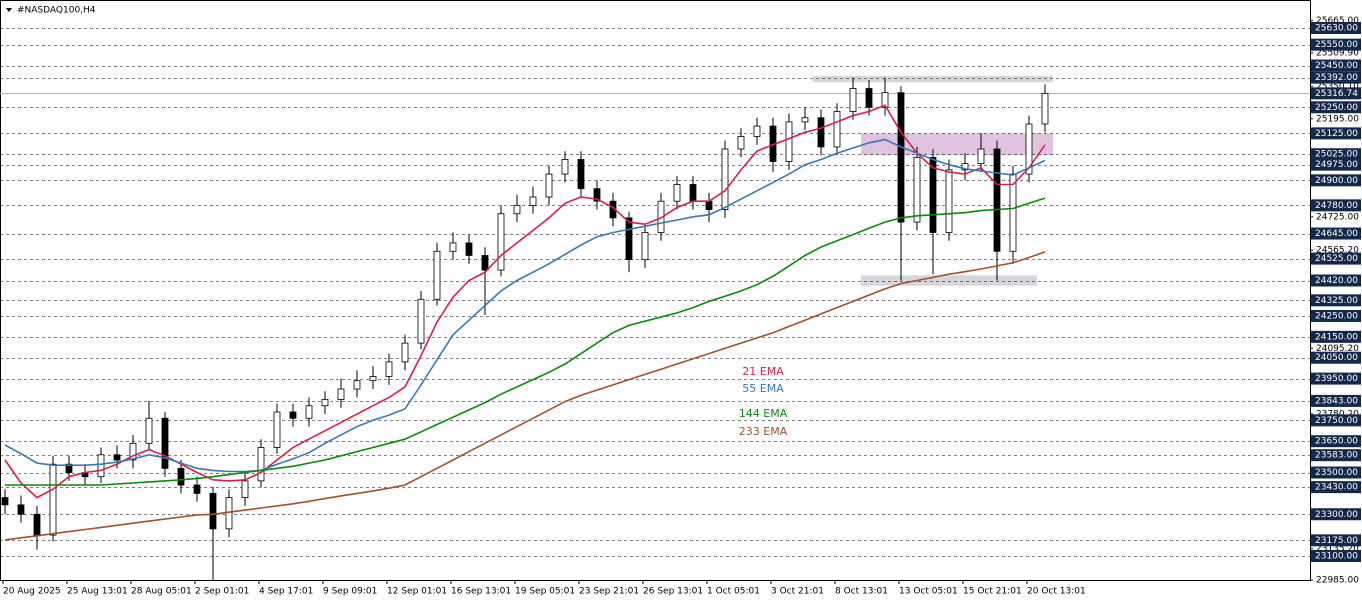 The image size is (1362, 603). What do you see at coordinates (861, 592) in the screenshot?
I see `x-tick-label: 8 Oct 13:01` at bounding box center [861, 592].